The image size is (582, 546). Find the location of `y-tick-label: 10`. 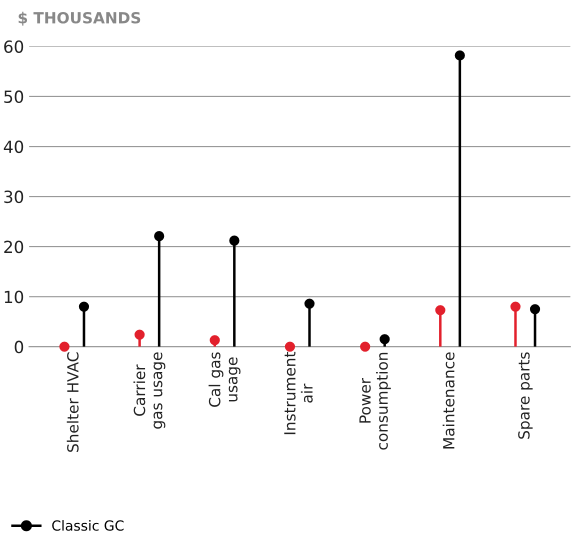

y-tick-label: 10 is located at coordinates (14, 297).